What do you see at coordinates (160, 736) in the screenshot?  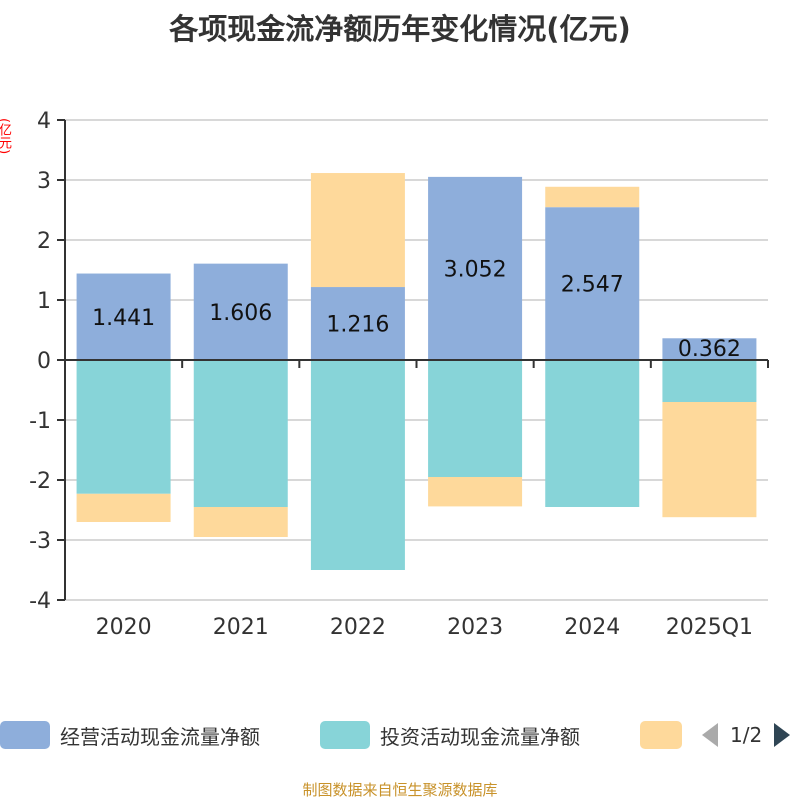 I see `legend-label: 经营活动现金流量净额` at bounding box center [160, 736].